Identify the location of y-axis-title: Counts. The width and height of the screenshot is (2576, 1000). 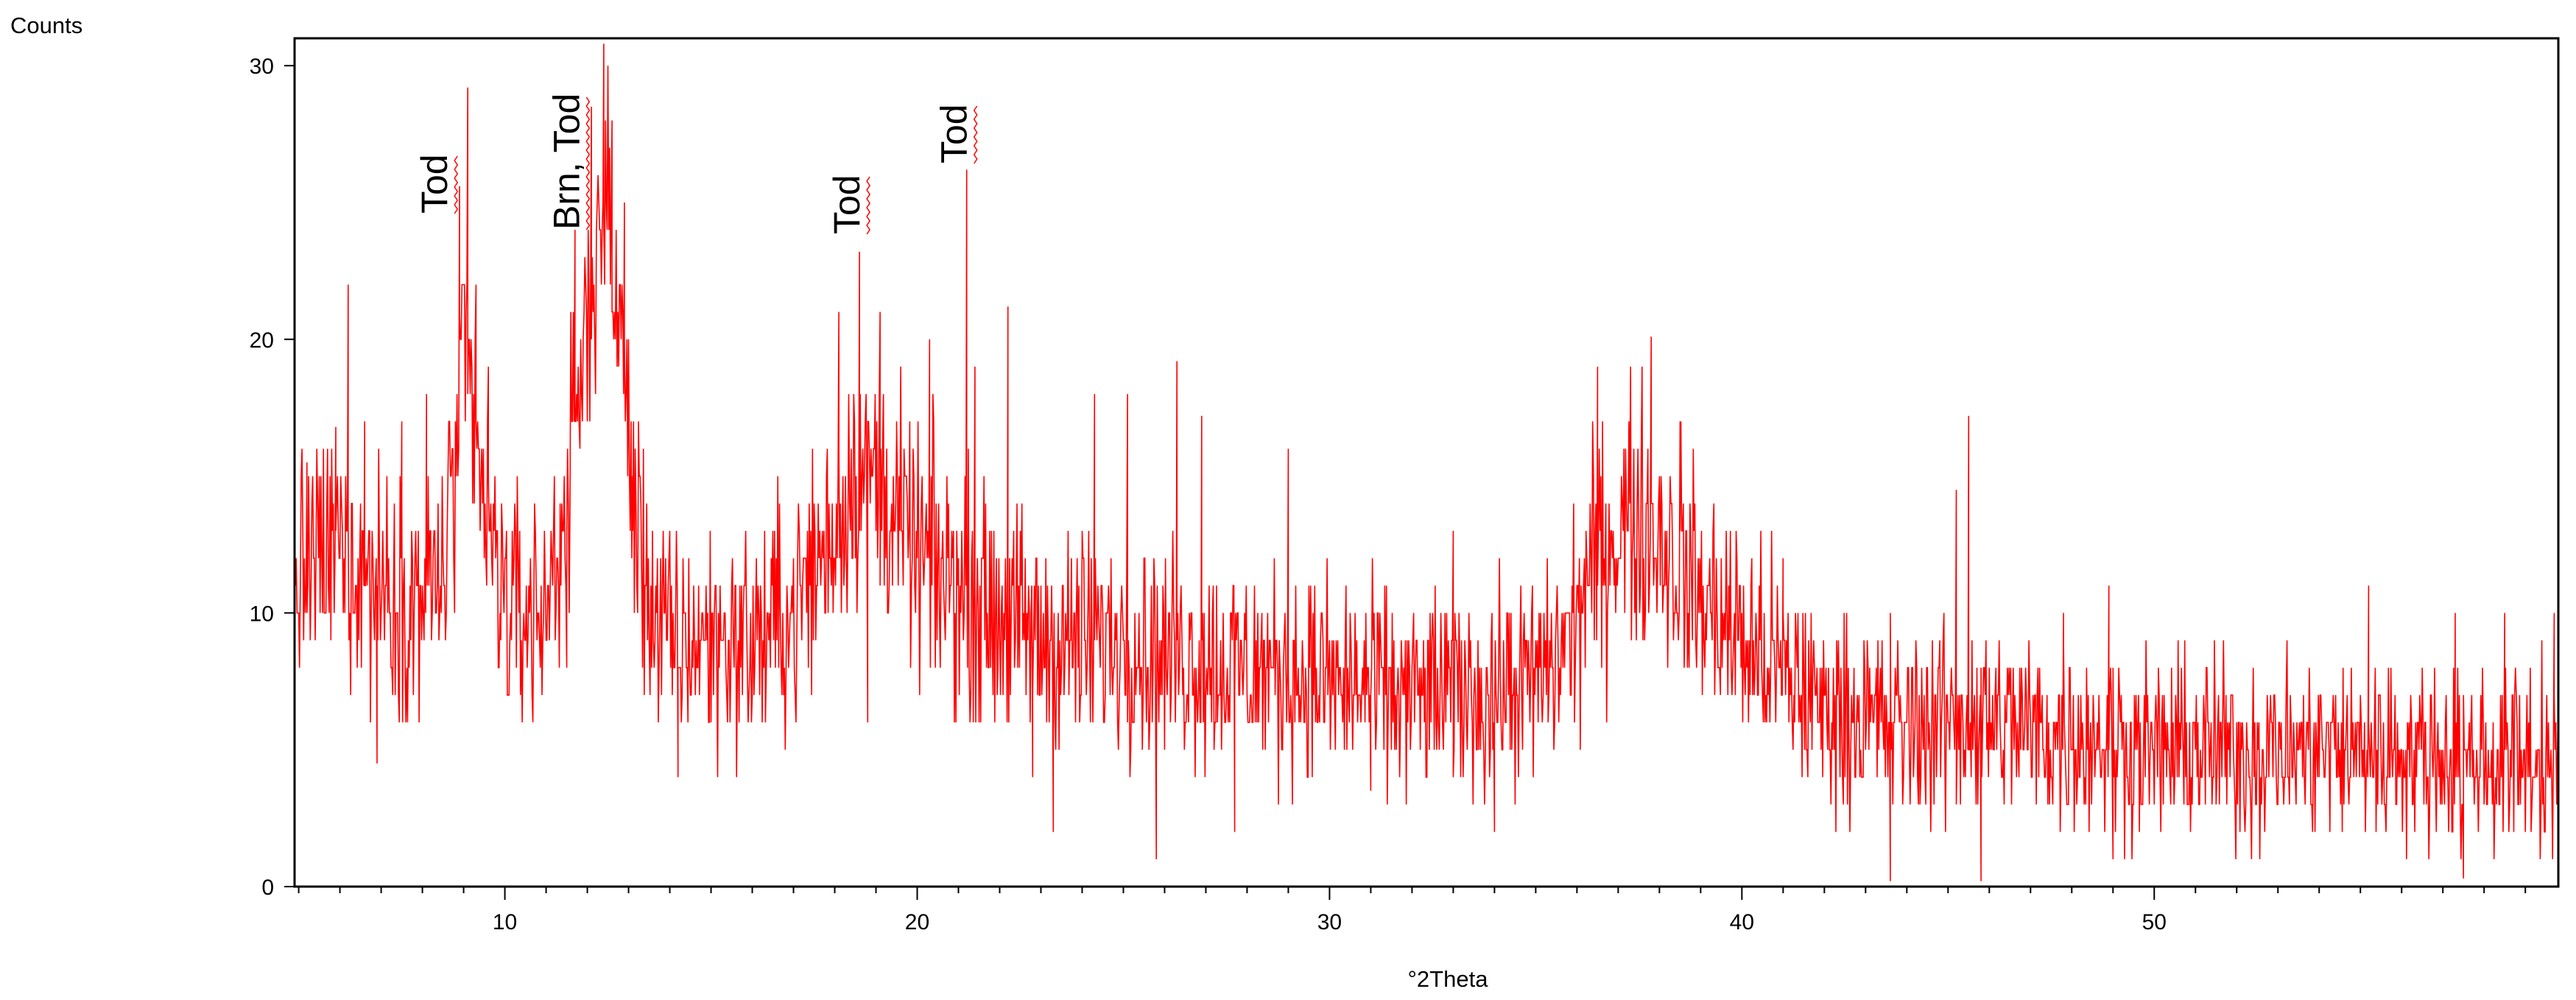
(46, 26).